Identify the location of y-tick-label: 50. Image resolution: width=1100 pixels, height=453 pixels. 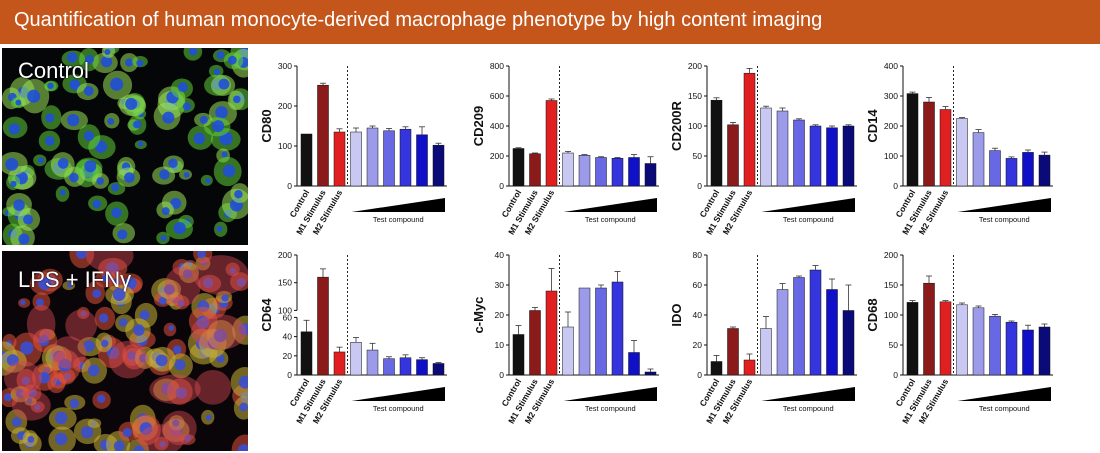
(894, 345).